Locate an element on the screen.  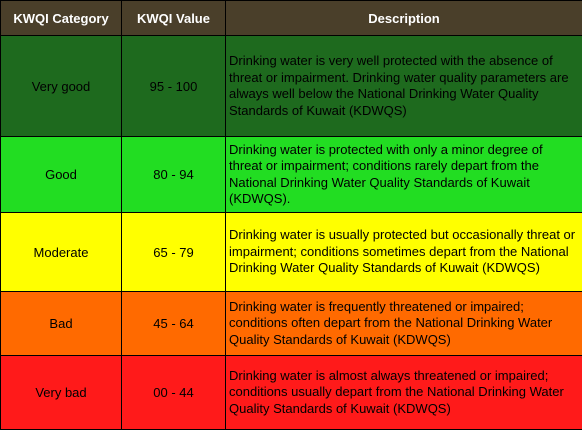
value-range-cell: 95 - 100 is located at coordinates (173, 86).